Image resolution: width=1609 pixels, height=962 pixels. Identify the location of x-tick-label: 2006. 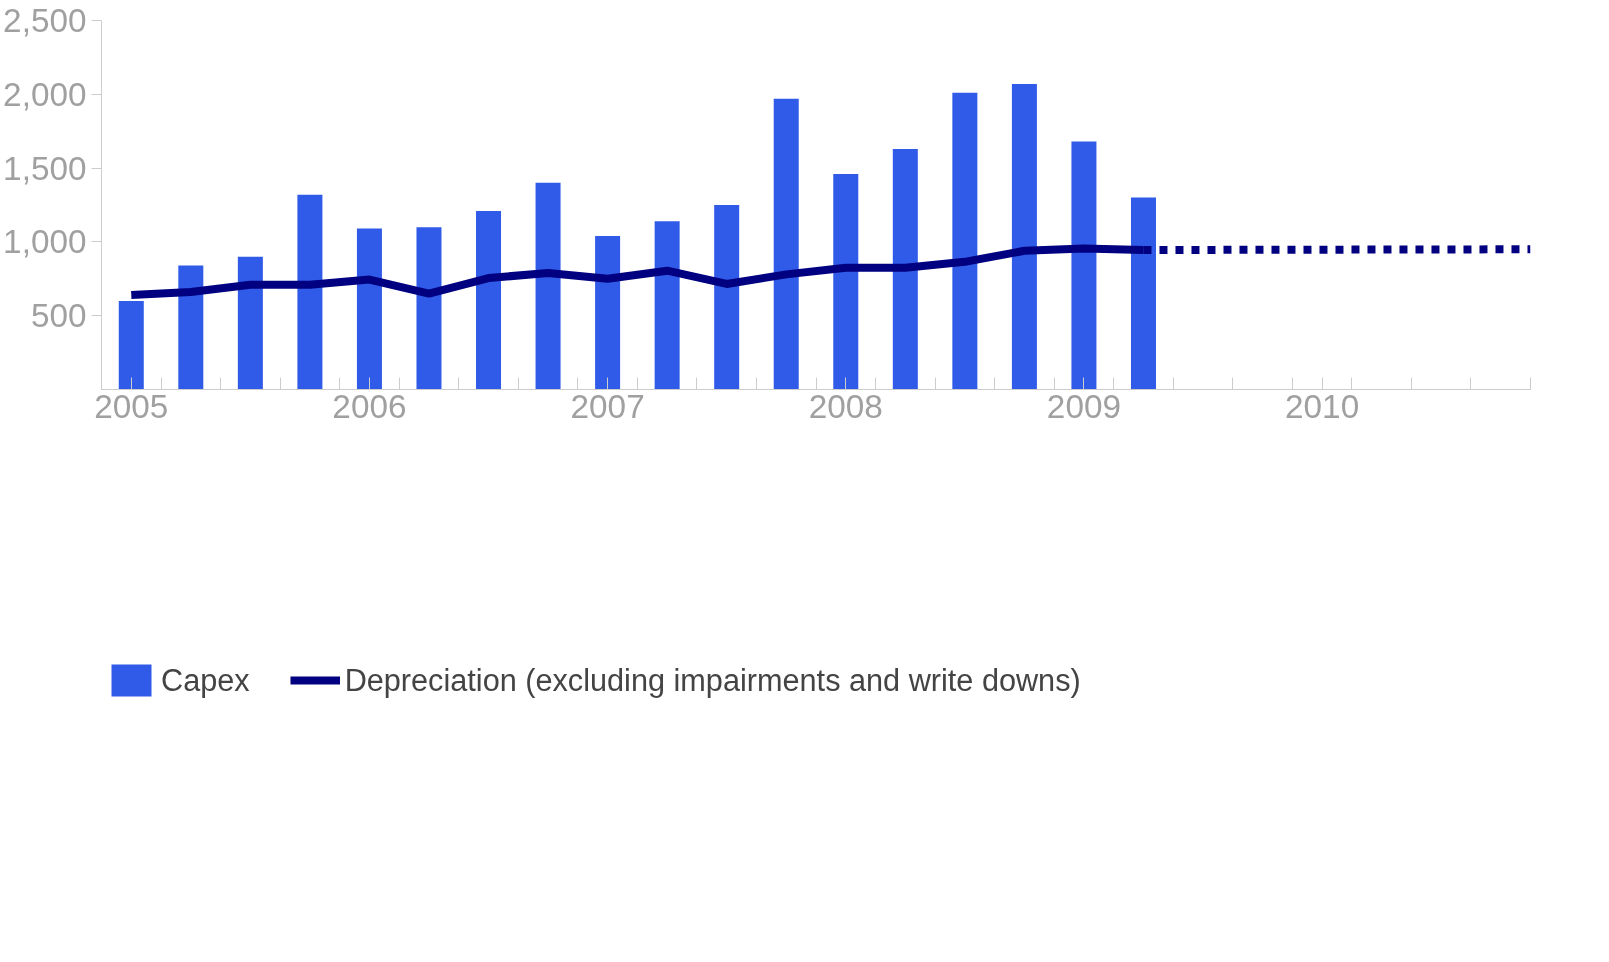
(369, 406).